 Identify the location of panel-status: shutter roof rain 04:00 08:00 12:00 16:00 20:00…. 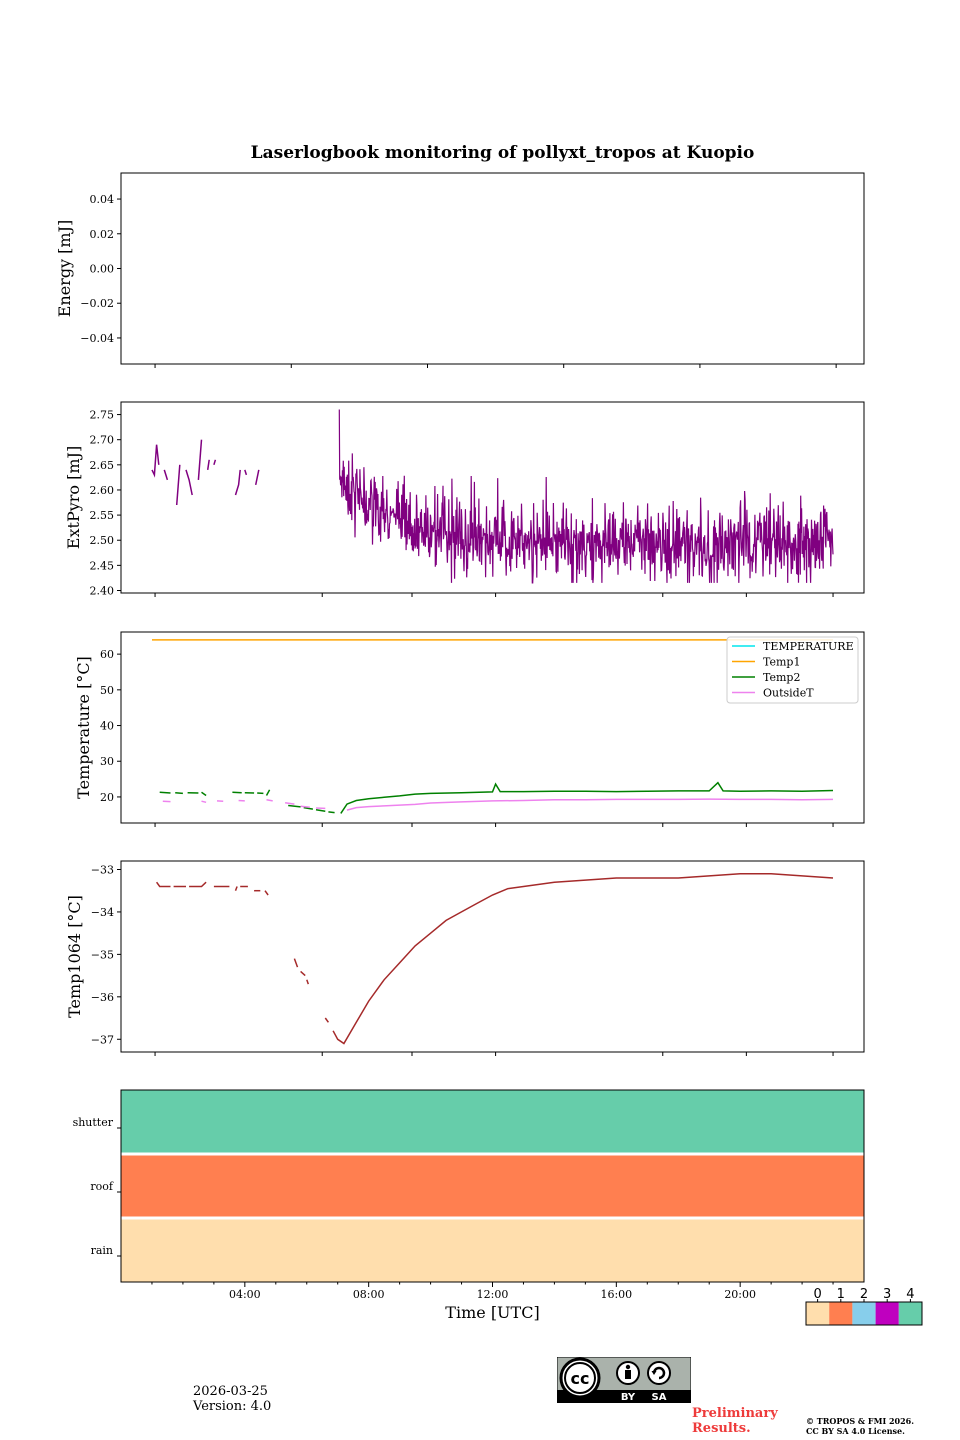
(498, 1207).